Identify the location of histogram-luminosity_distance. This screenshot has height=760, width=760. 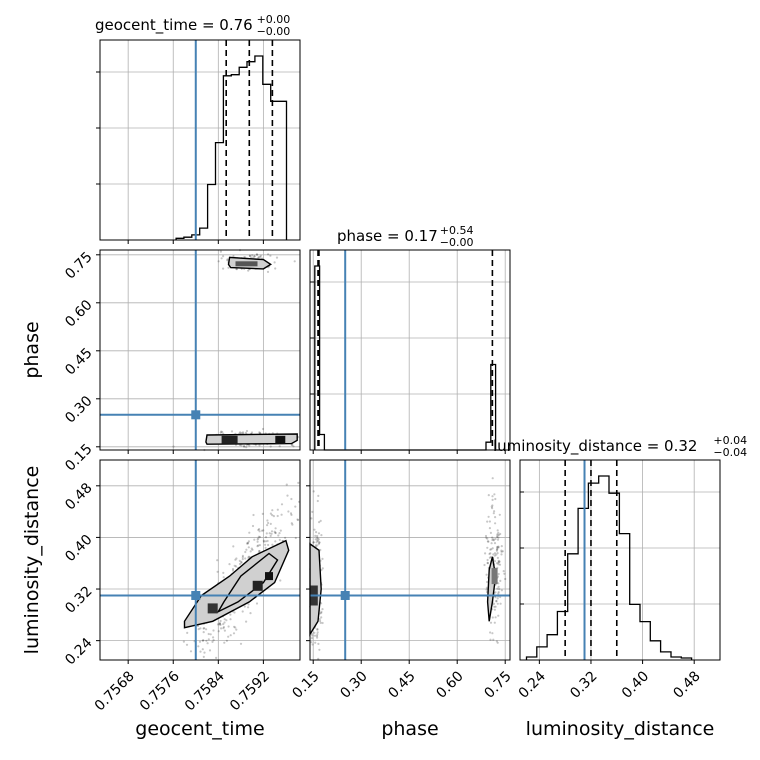
(609, 567).